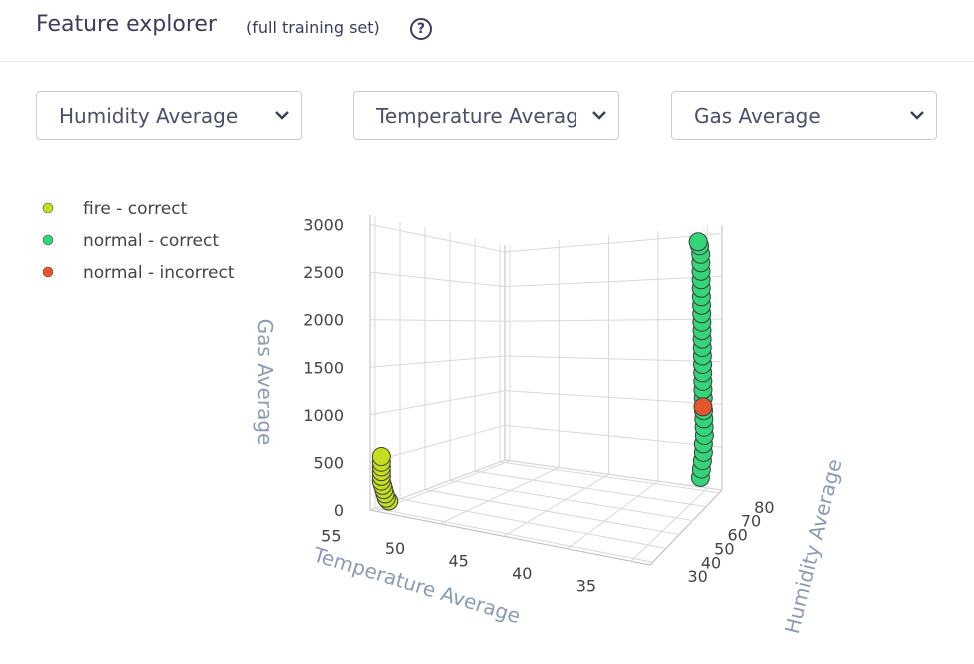  What do you see at coordinates (323, 320) in the screenshot?
I see `z-tick-label: 2000` at bounding box center [323, 320].